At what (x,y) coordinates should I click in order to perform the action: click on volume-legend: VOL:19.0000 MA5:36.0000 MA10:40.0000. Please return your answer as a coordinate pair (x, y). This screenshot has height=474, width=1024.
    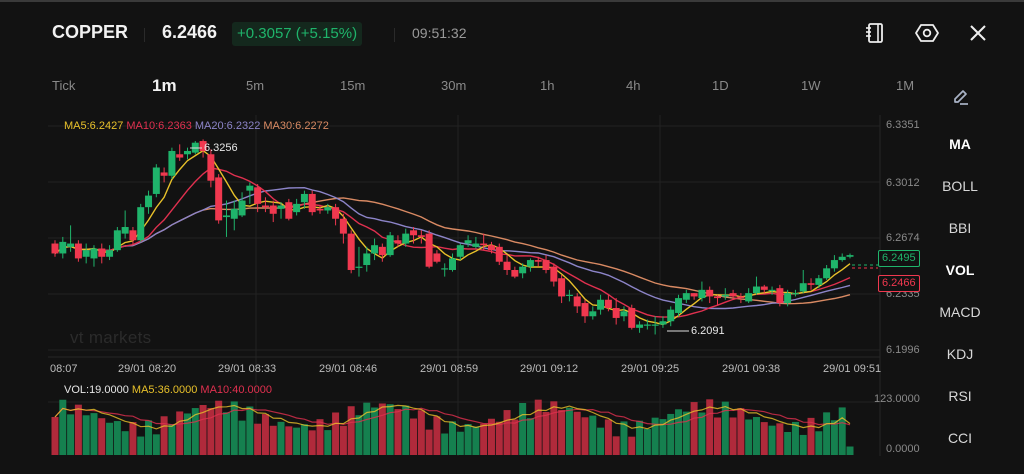
    Looking at the image, I should click on (168, 390).